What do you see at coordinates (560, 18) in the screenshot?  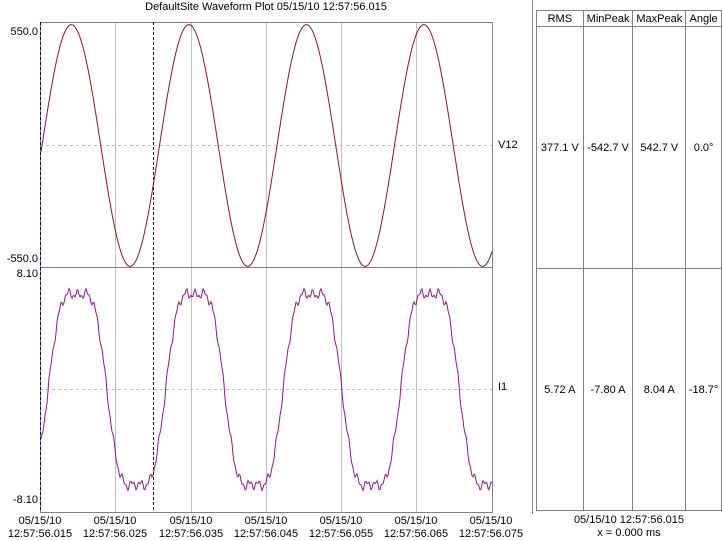 I see `rms-column-header: RMS` at bounding box center [560, 18].